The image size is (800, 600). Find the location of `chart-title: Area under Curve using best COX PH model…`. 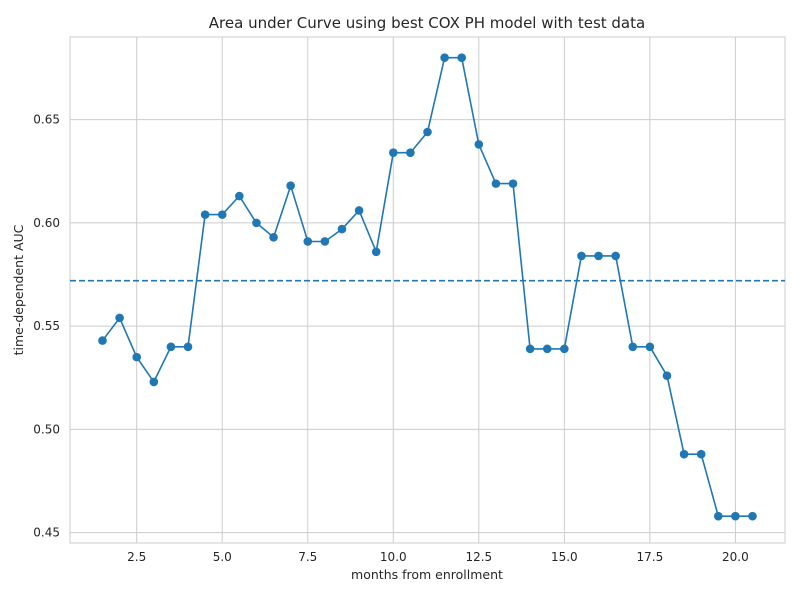

chart-title: Area under Curve using best COX PH model… is located at coordinates (427, 23).